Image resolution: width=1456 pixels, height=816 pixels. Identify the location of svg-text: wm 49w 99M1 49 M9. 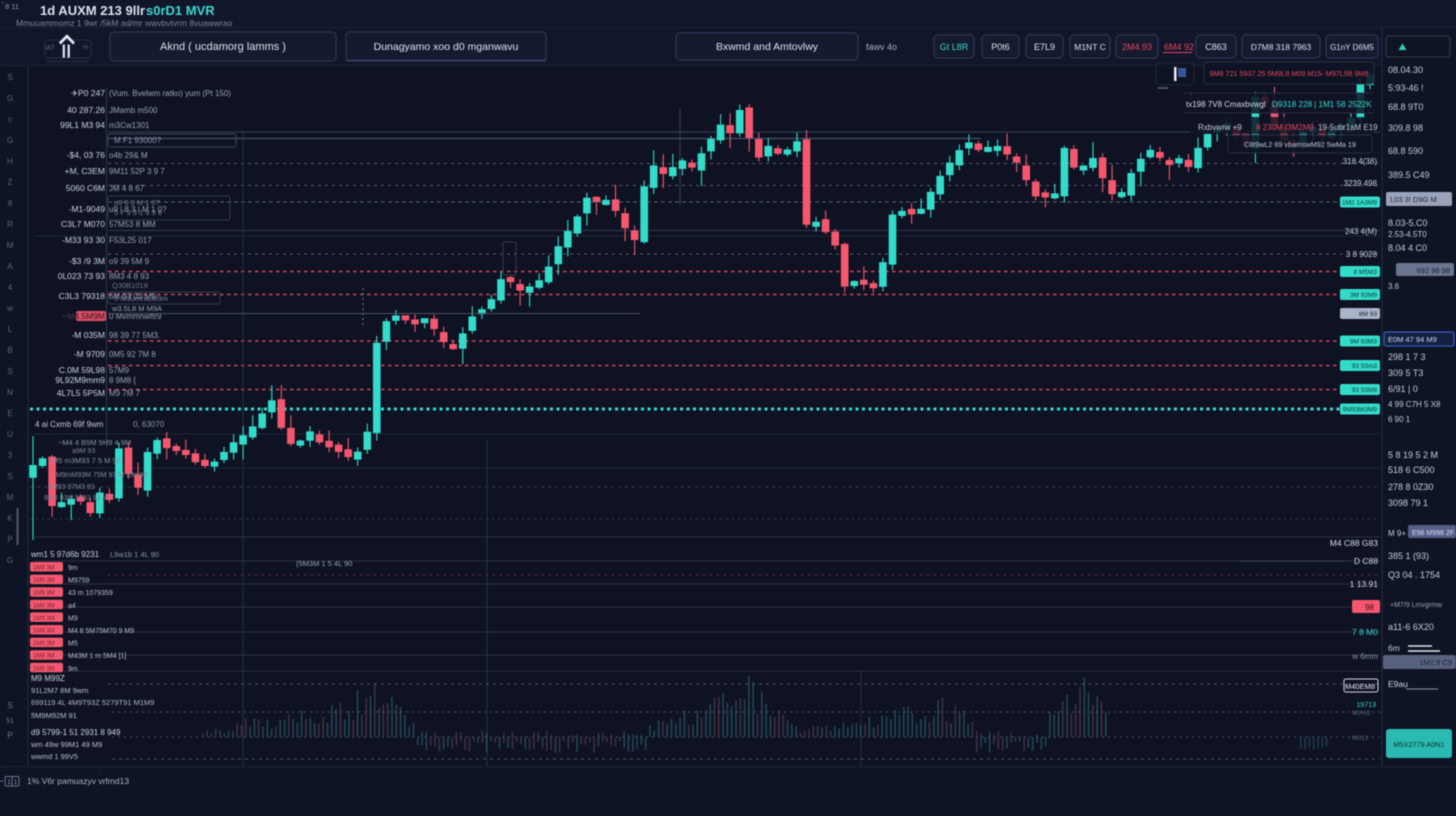
(66, 744).